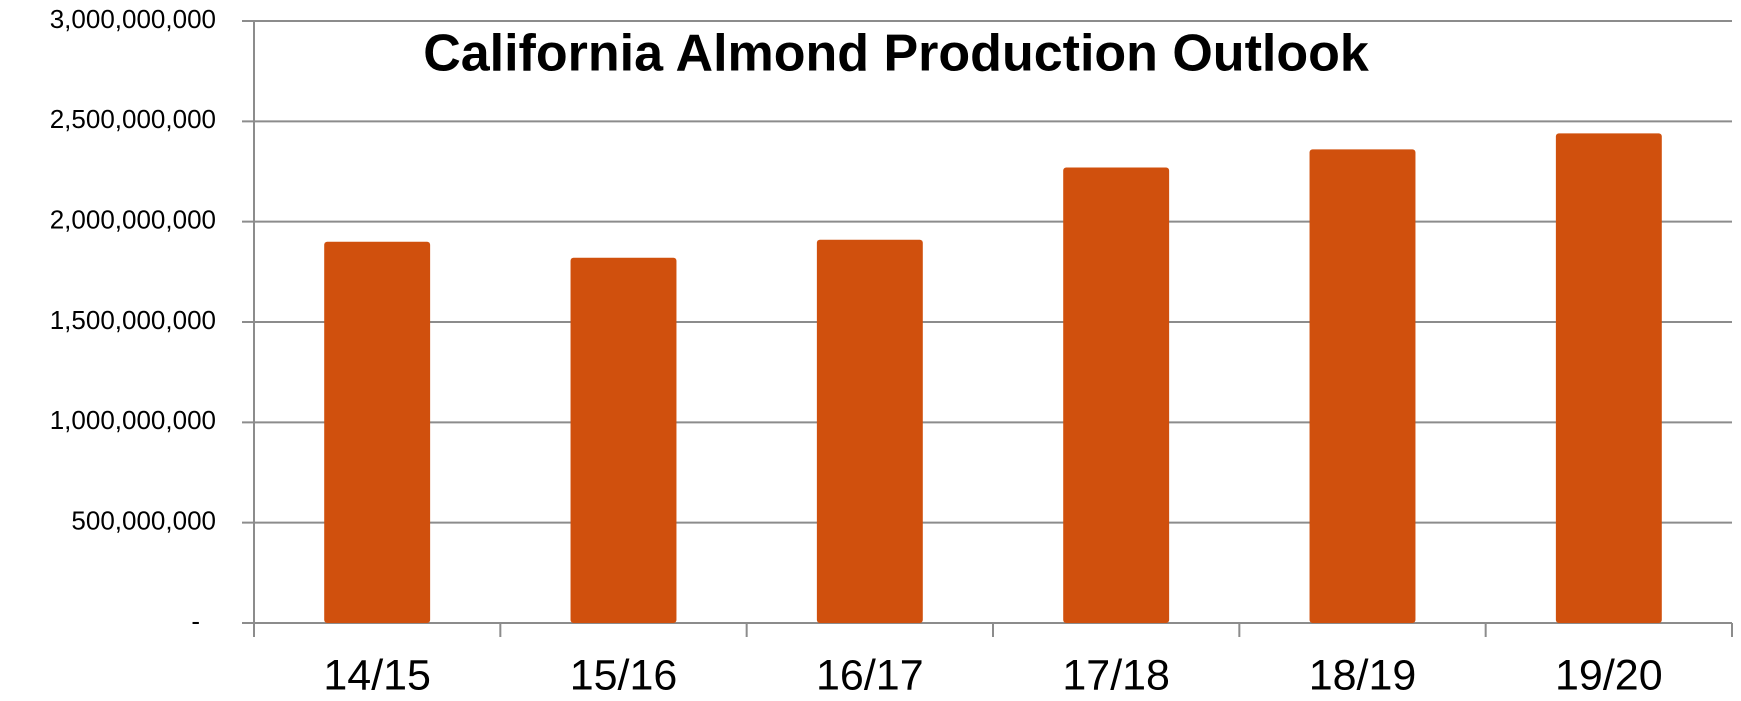  I want to click on x-tick-label: 19/20, so click(1609, 675).